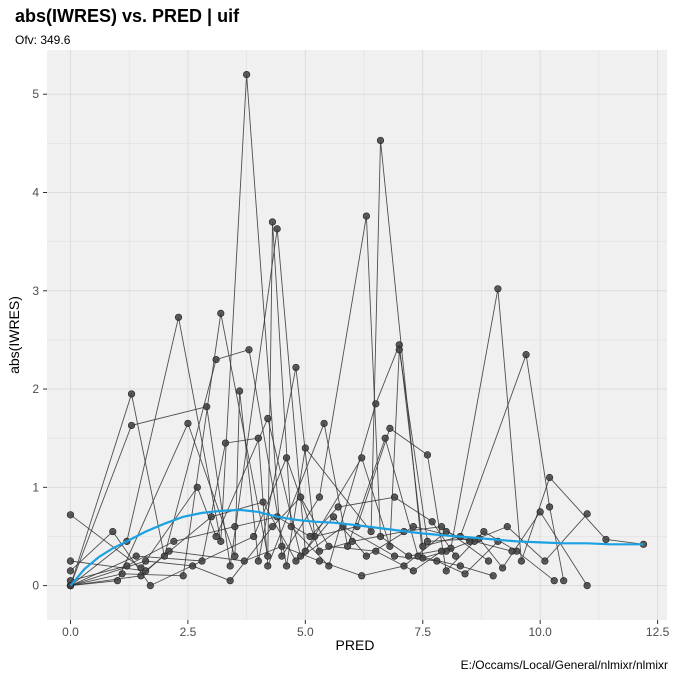  I want to click on chart-subtitle: Ofv: 349.6, so click(43, 40).